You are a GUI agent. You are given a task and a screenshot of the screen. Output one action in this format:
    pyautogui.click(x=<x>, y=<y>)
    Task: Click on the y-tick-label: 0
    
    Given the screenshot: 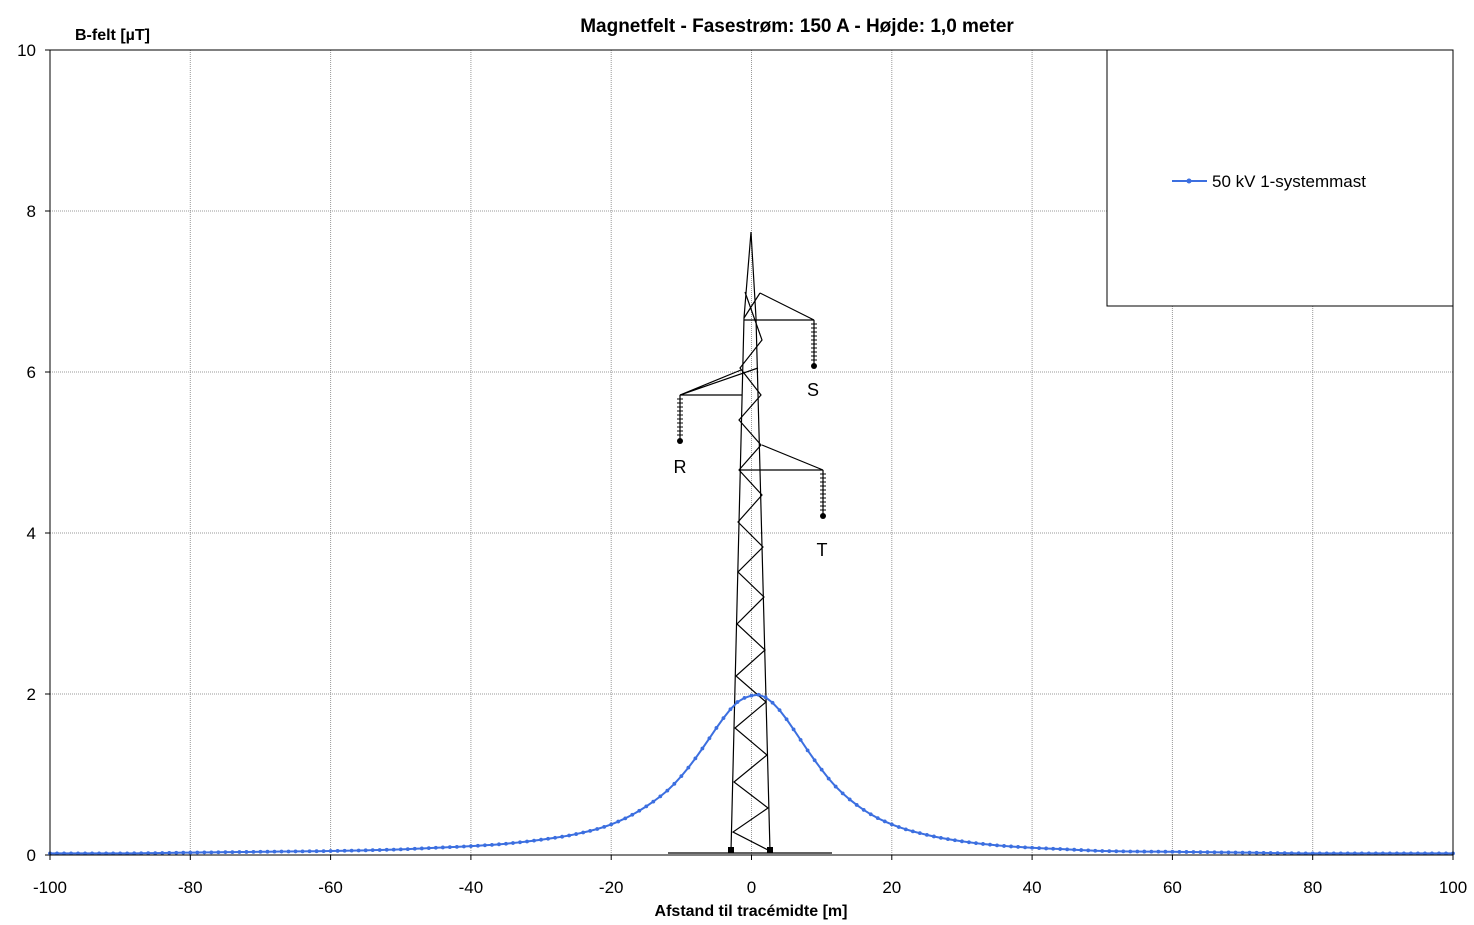 What is the action you would take?
    pyautogui.click(x=31, y=855)
    